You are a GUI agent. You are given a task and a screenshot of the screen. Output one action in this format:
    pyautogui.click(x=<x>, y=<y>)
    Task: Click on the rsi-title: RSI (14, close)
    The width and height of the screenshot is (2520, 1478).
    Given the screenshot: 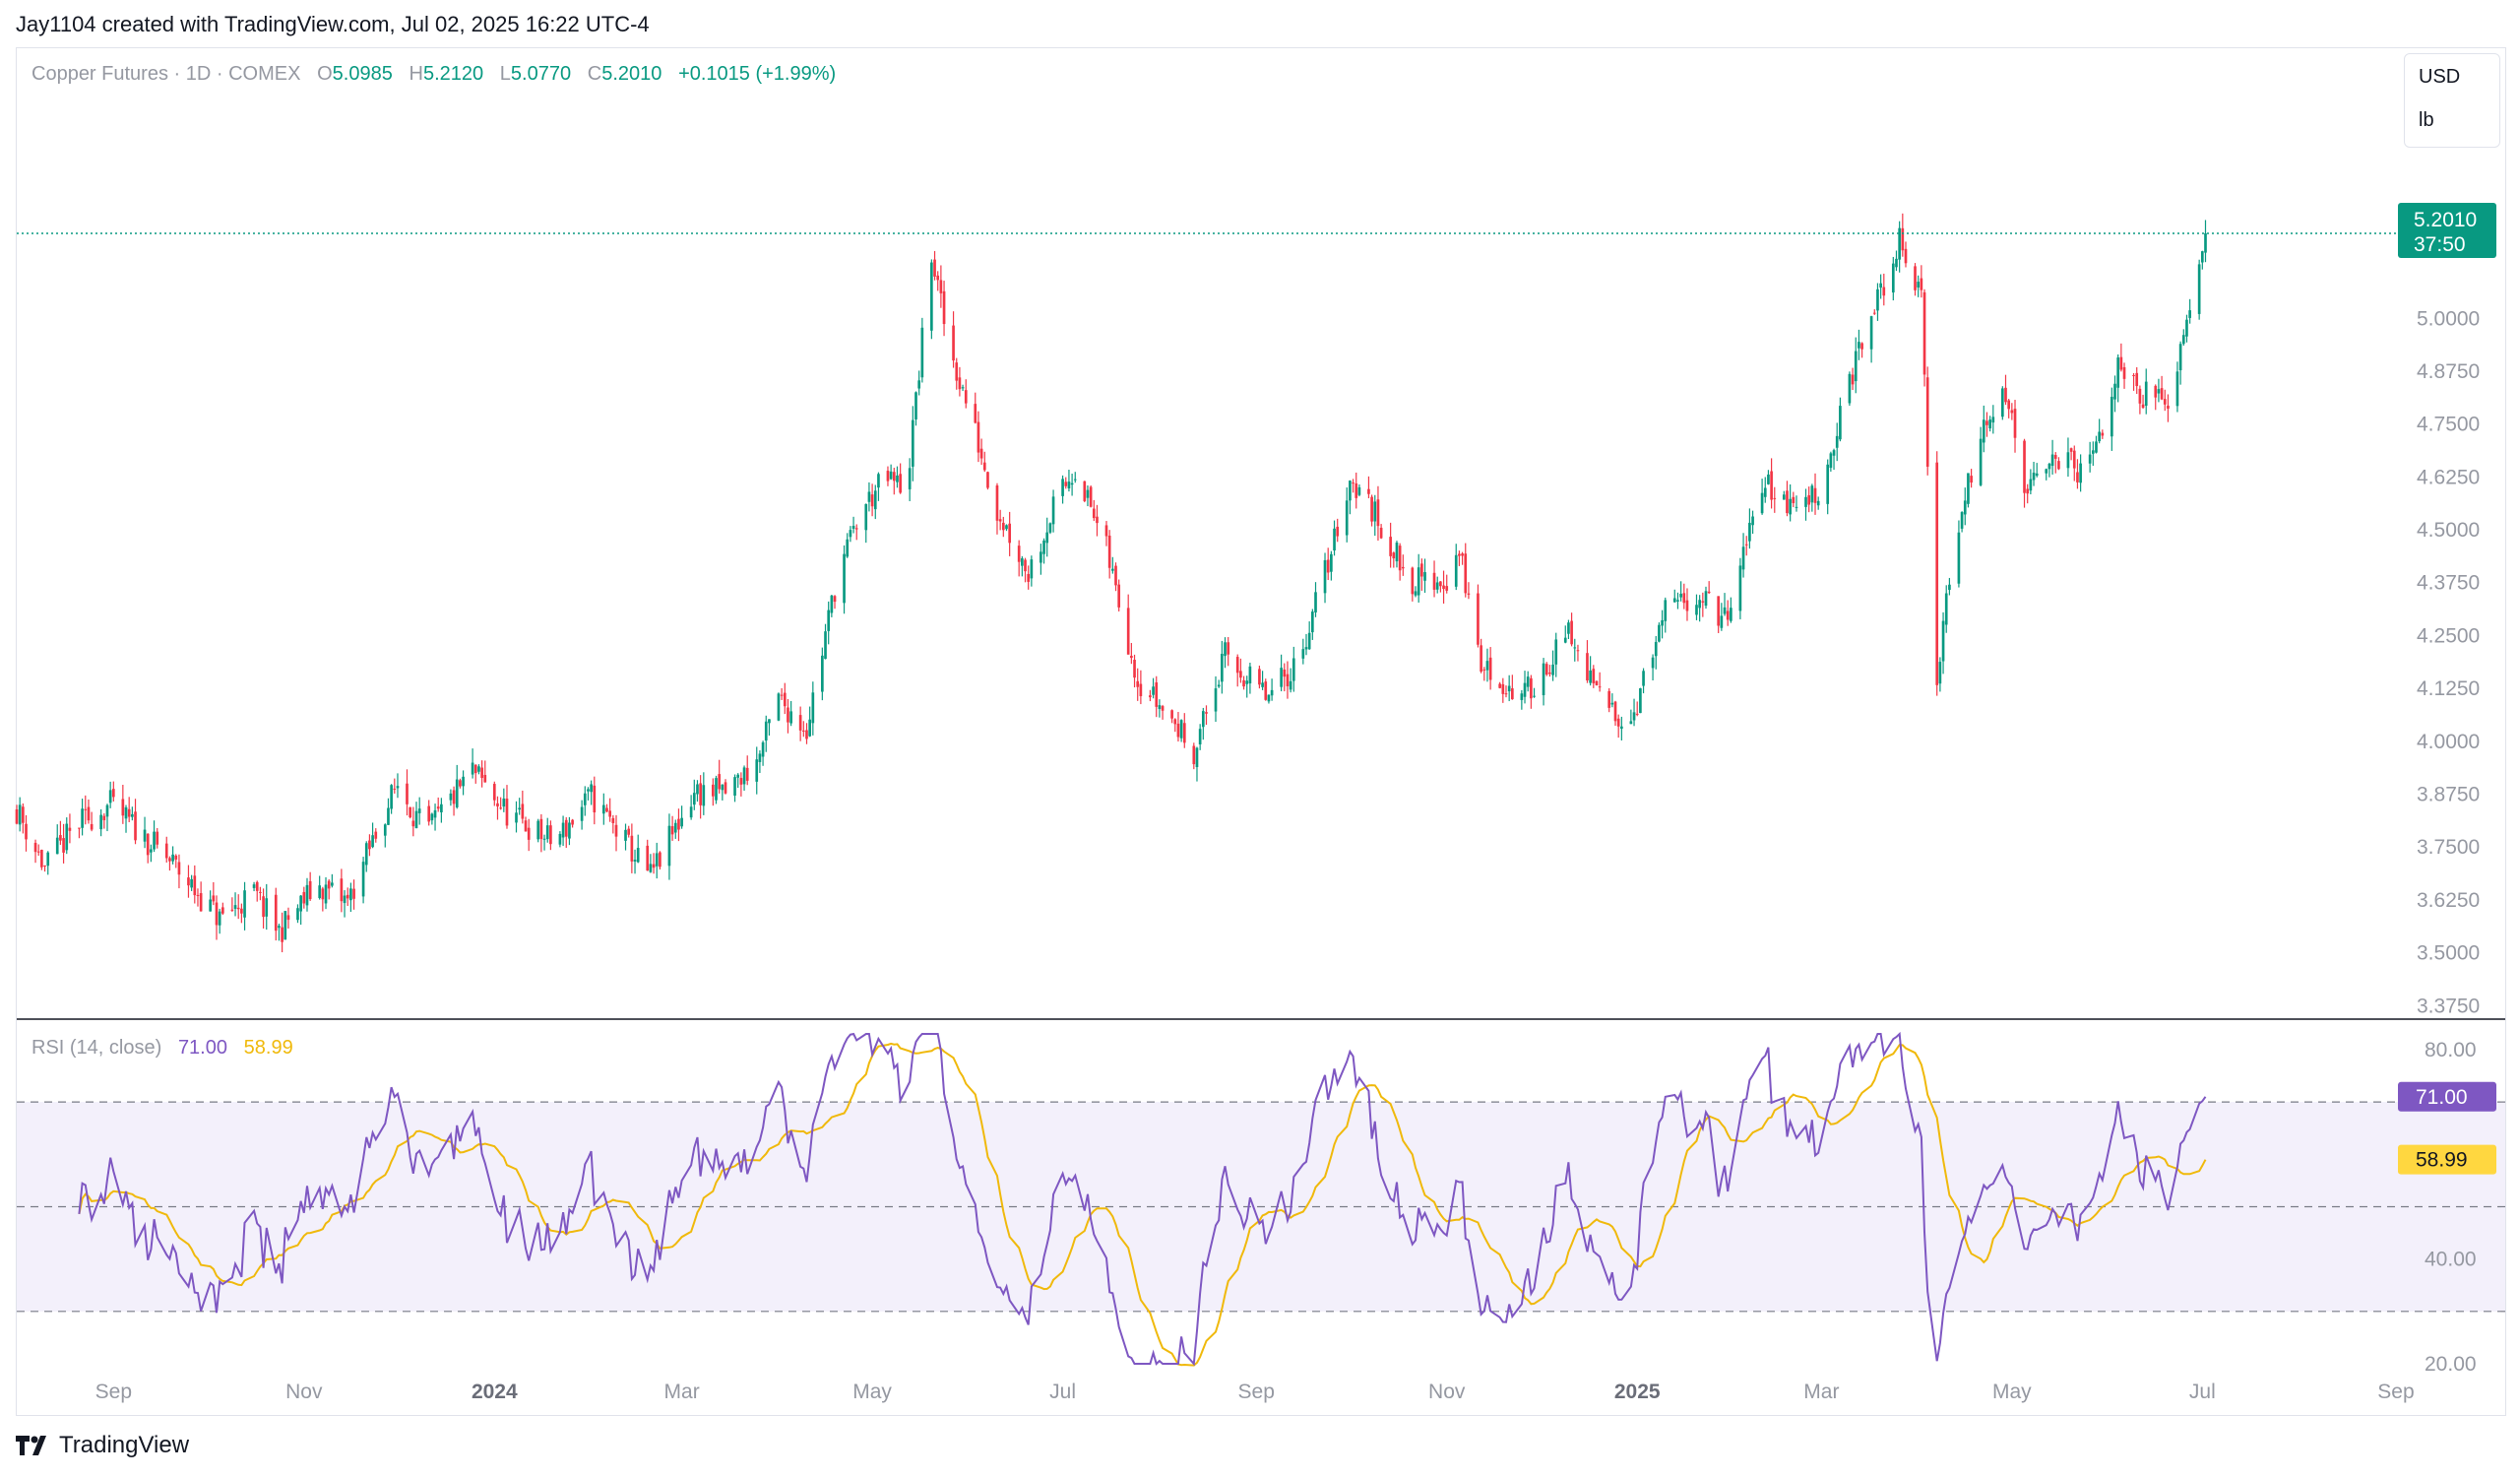 What is the action you would take?
    pyautogui.click(x=97, y=1048)
    